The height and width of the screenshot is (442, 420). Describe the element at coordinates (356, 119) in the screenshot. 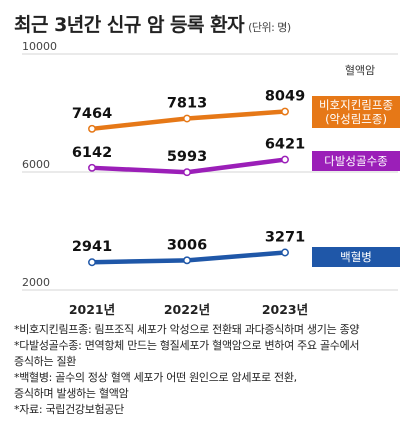

I see `series-label: (악성림프종)` at that location.